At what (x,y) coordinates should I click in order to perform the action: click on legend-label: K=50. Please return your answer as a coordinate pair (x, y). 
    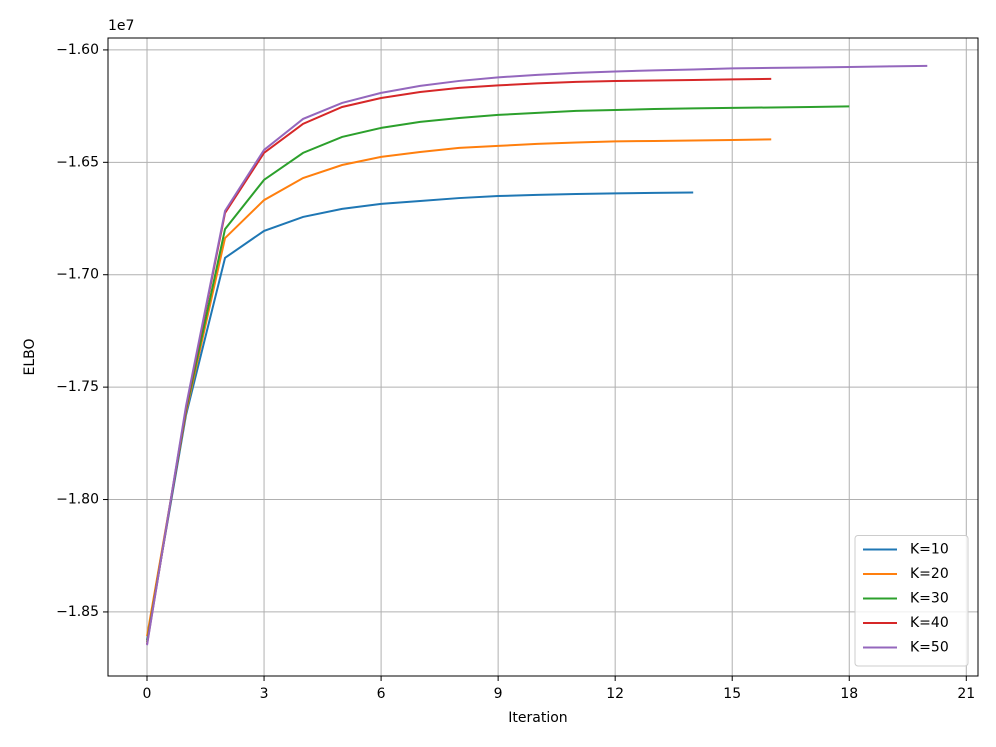
    Looking at the image, I should click on (929, 648).